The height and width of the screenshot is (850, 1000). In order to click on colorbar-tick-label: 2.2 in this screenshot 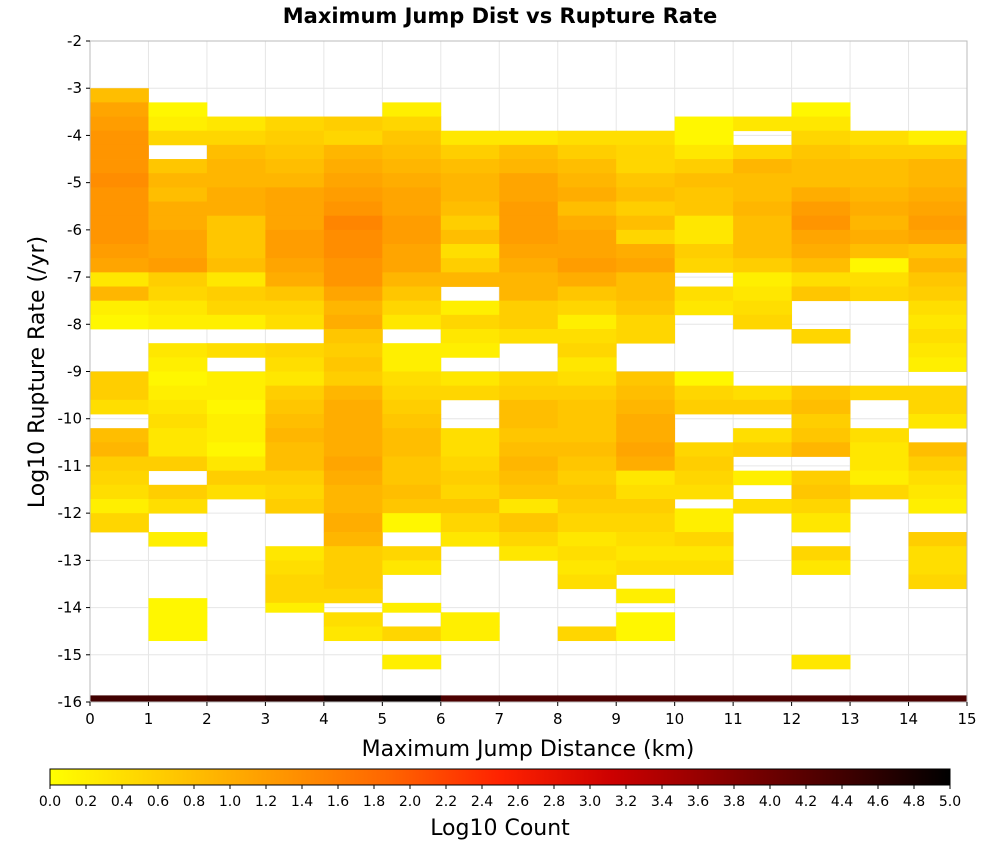, I will do `click(446, 802)`.